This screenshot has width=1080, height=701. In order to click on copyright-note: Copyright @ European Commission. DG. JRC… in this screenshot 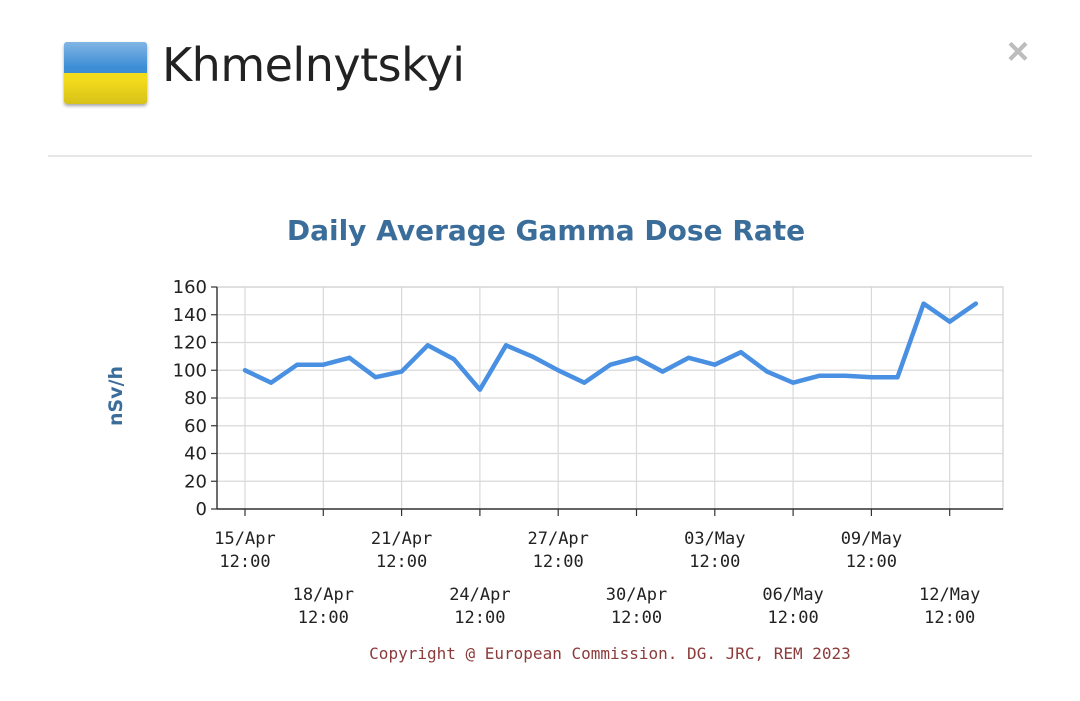, I will do `click(610, 653)`.